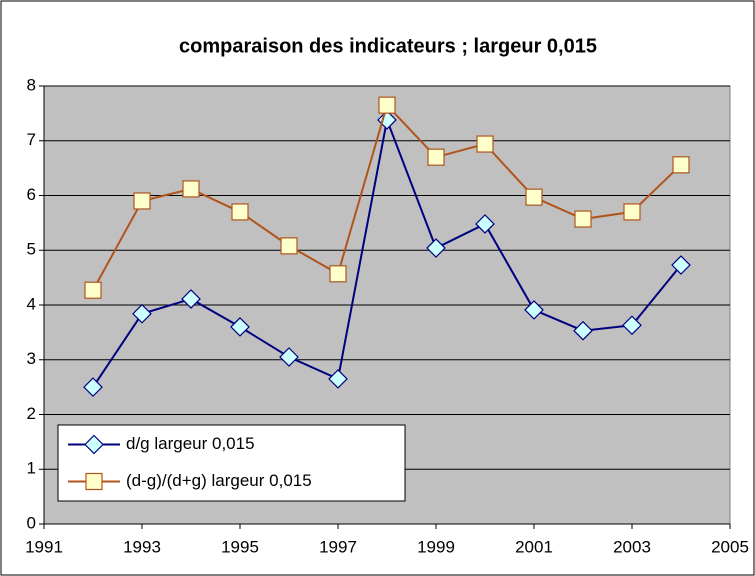 The height and width of the screenshot is (576, 755). Describe the element at coordinates (31, 413) in the screenshot. I see `y-tick-label: 2` at that location.